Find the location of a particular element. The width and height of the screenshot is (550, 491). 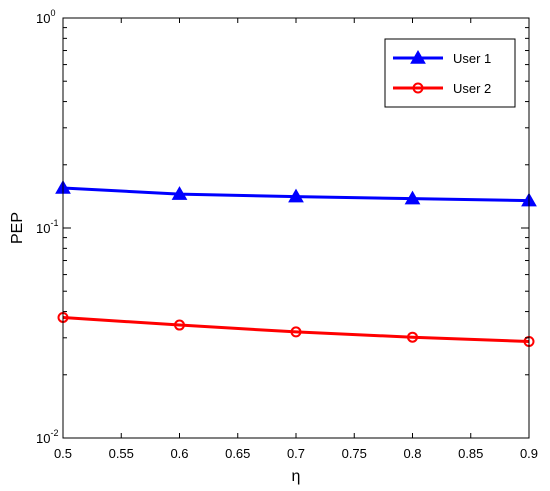

x-tick-label: 0.75 is located at coordinates (354, 453).